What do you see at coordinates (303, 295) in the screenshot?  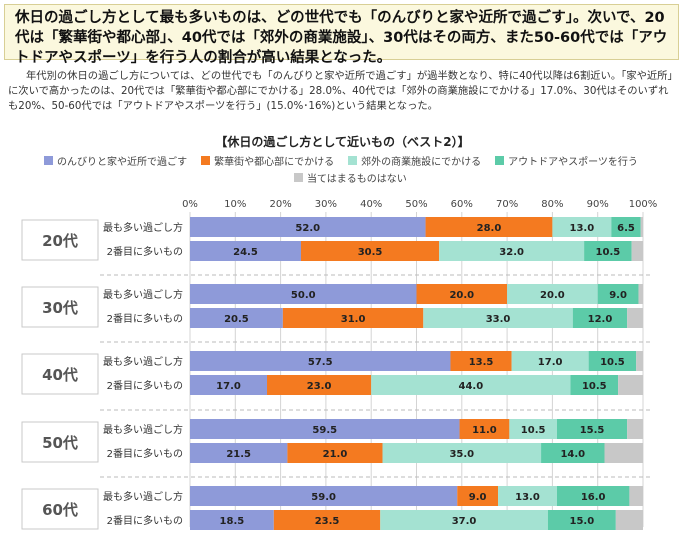 I see `data-label: 50.0` at bounding box center [303, 295].